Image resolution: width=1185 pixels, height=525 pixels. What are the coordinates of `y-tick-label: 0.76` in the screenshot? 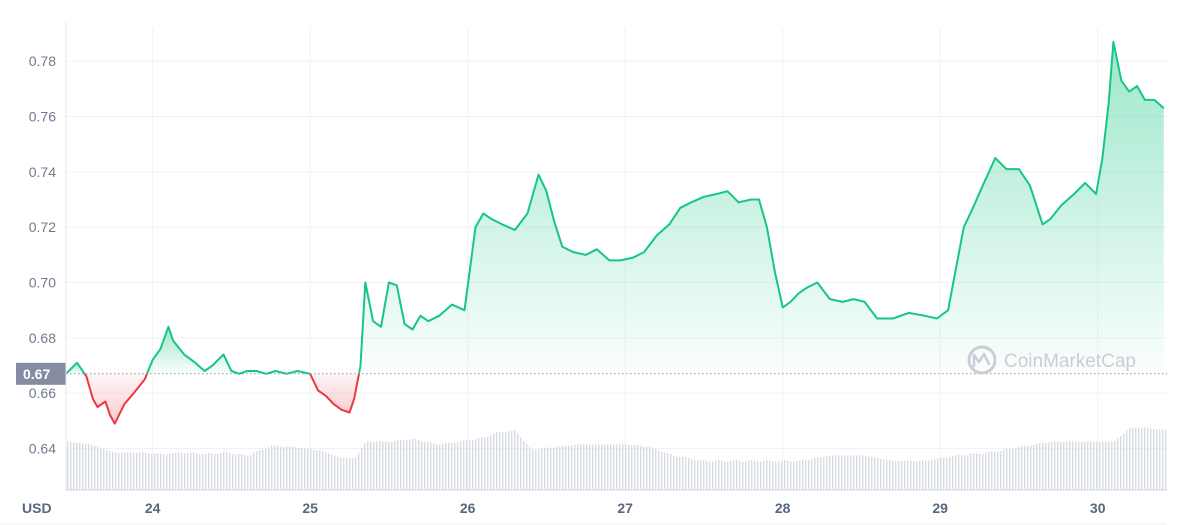 It's located at (42, 117).